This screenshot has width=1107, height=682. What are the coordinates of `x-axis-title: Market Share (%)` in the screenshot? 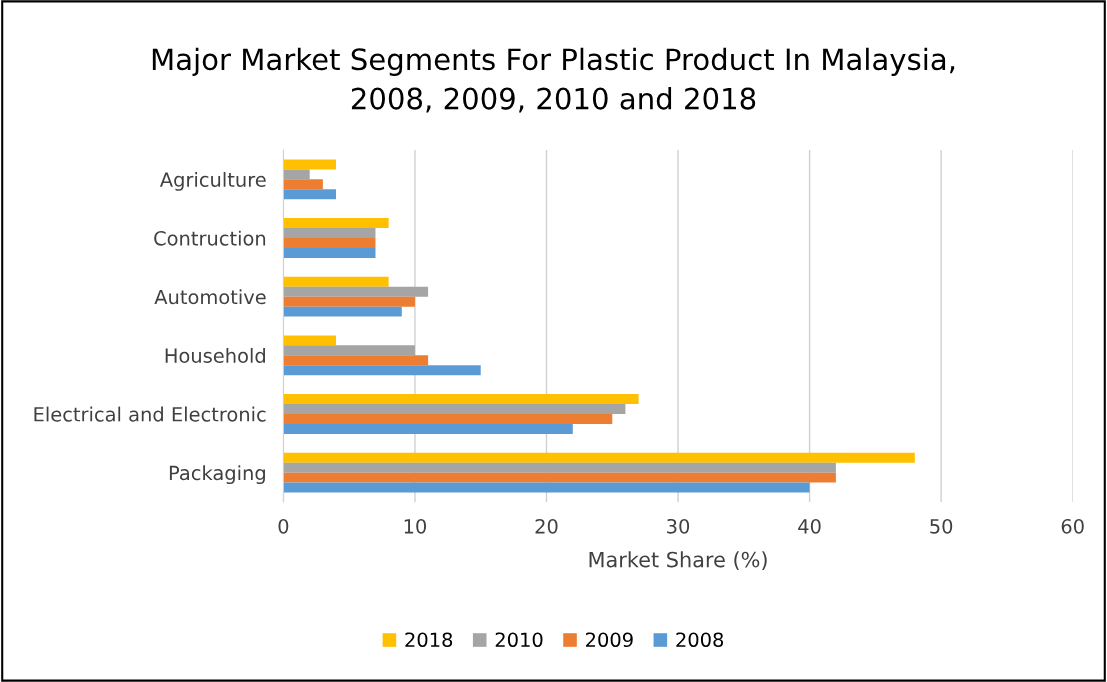 It's located at (678, 560).